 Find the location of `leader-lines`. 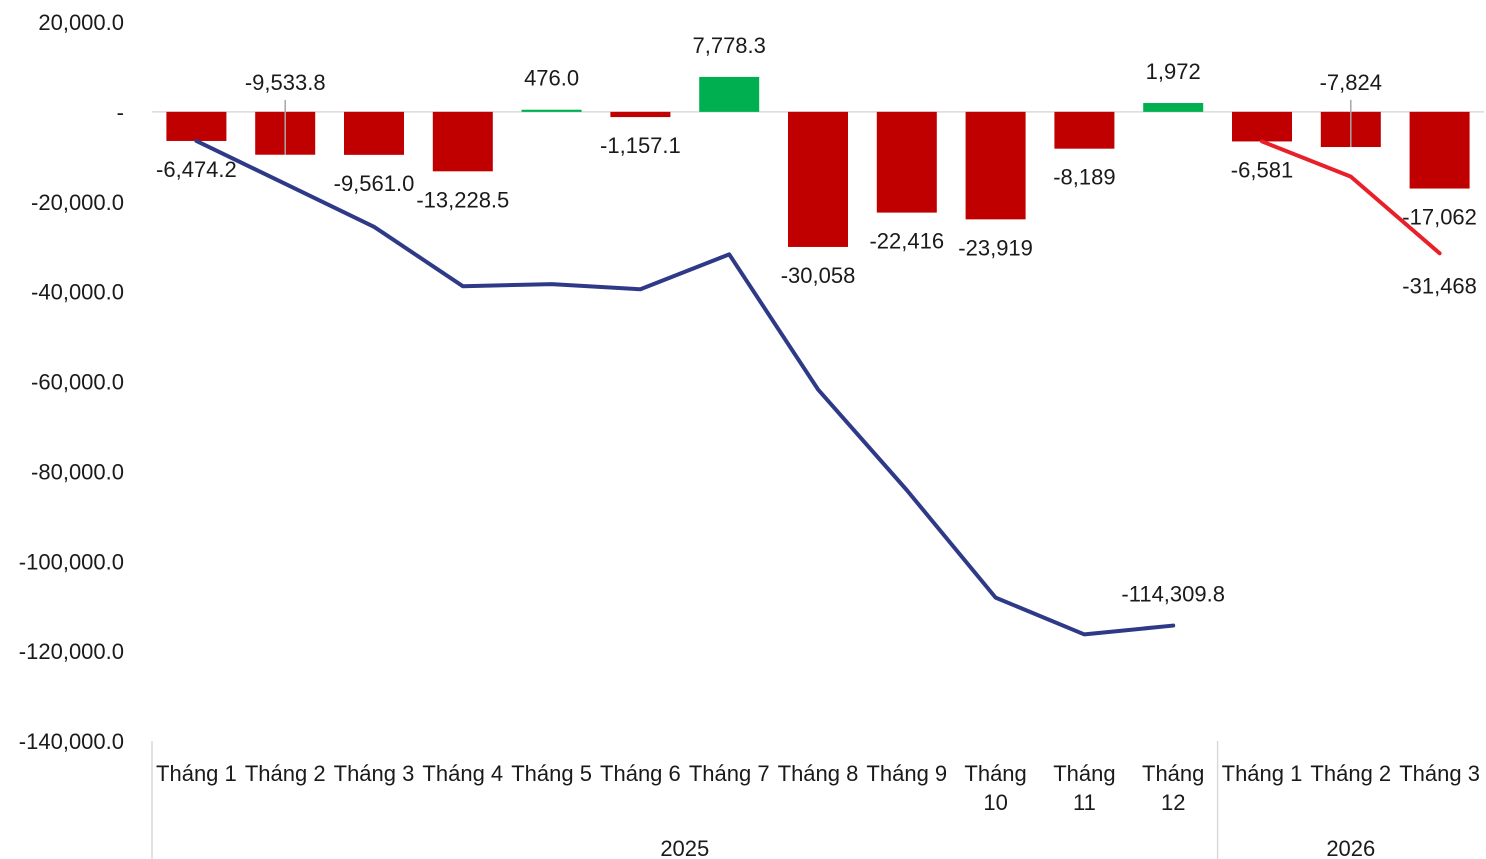

leader-lines is located at coordinates (818, 127).